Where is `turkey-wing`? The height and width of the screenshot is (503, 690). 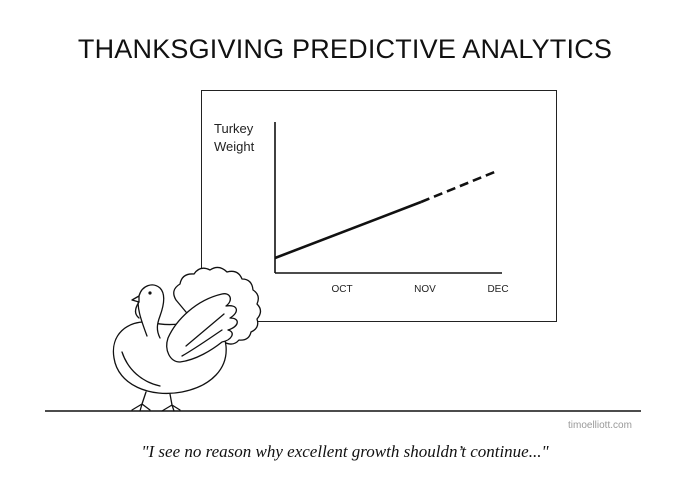
turkey-wing is located at coordinates (202, 328).